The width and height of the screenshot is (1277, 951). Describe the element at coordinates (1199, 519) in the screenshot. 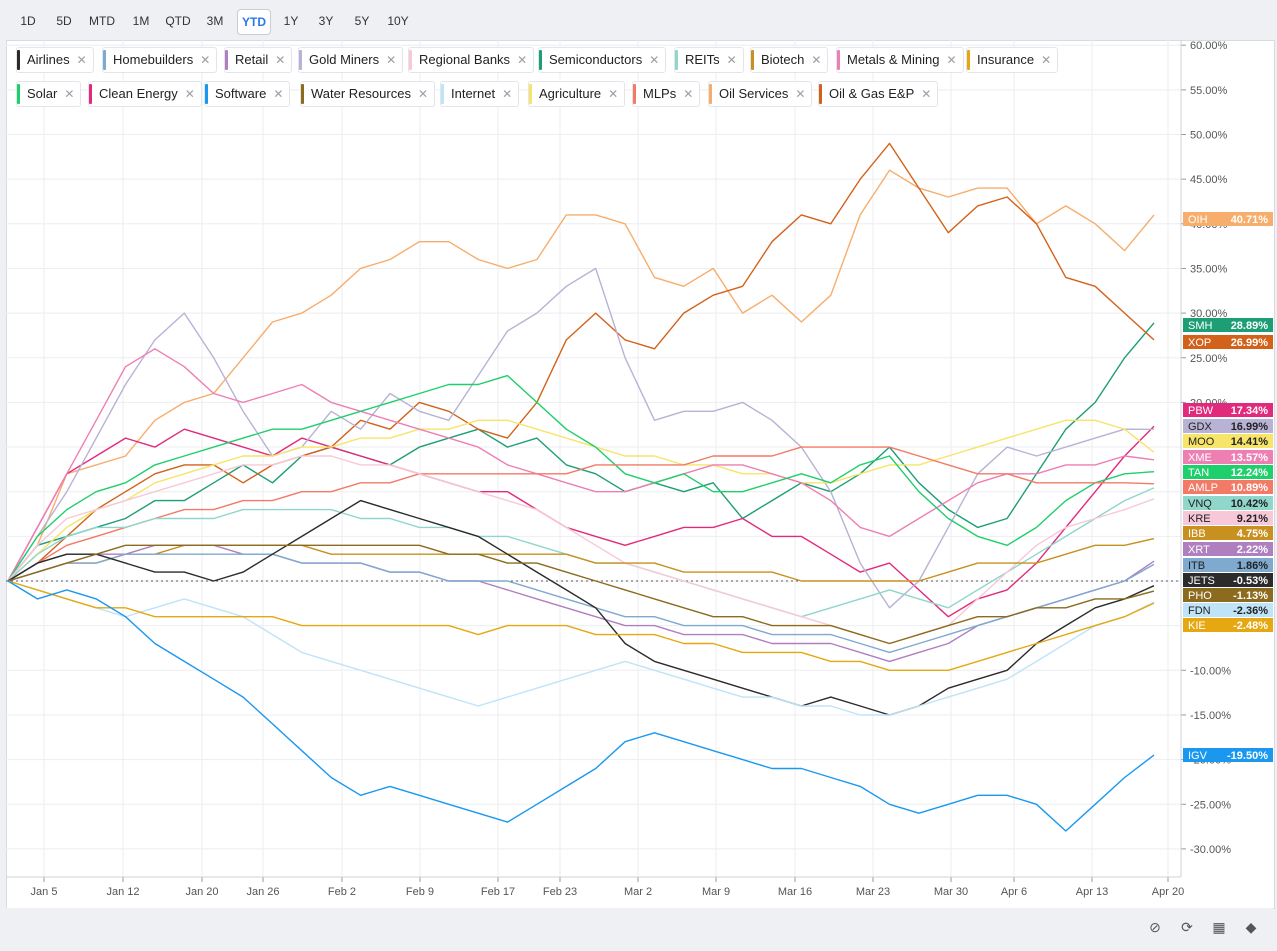

I see `series-ticker-label: KRE` at that location.